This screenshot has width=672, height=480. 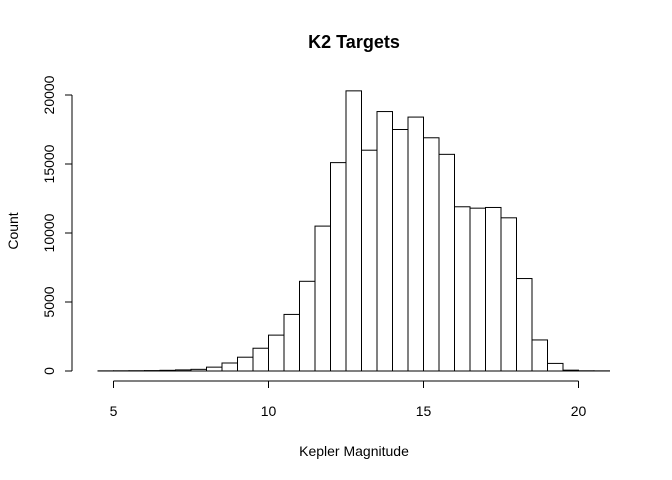 What do you see at coordinates (114, 411) in the screenshot?
I see `x-tick-label: 5` at bounding box center [114, 411].